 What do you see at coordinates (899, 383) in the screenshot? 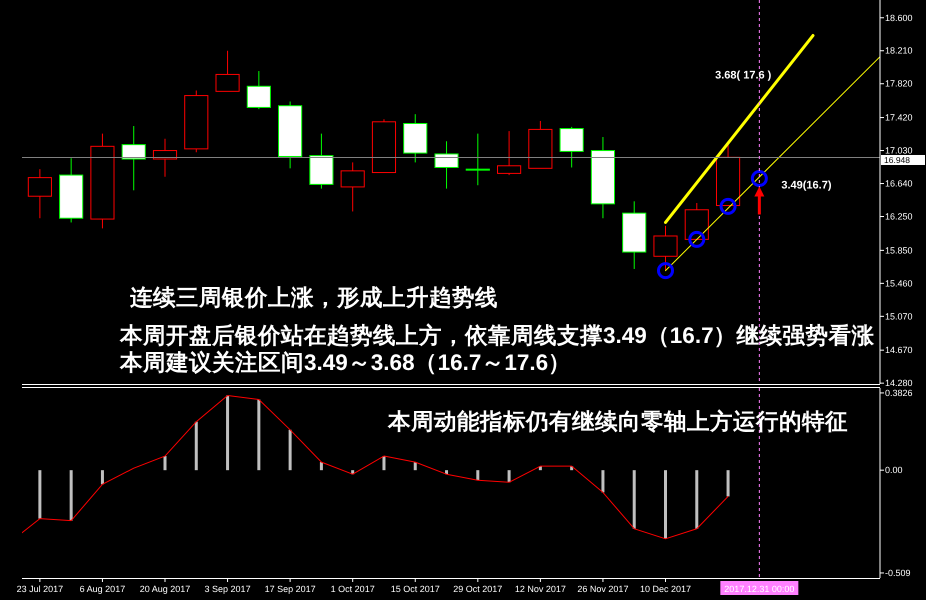
I see `y-tick-label: 14.280` at bounding box center [899, 383].